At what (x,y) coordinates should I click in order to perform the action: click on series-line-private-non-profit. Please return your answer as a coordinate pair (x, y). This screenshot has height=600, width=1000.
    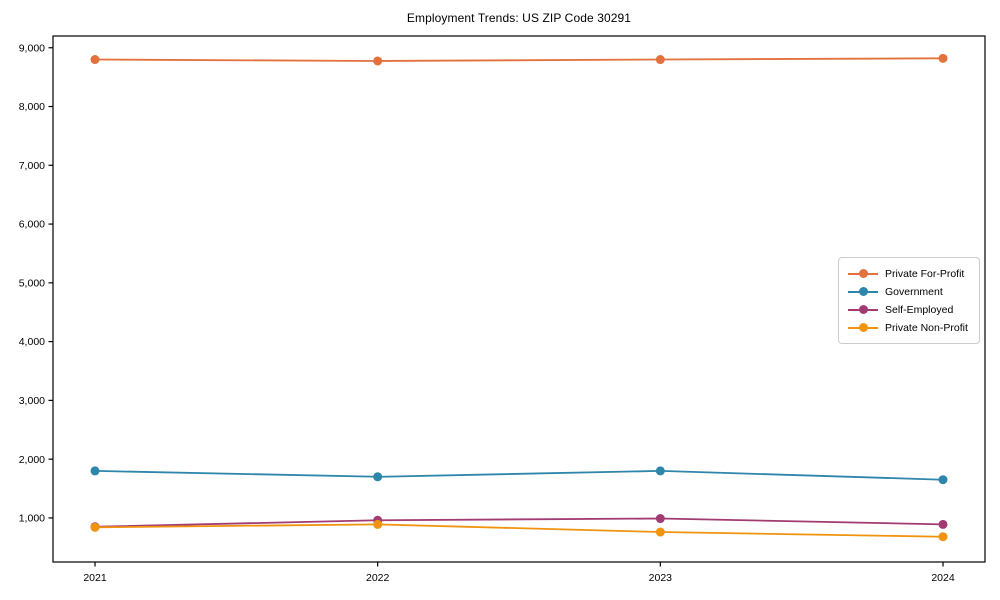
    Looking at the image, I should click on (519, 530).